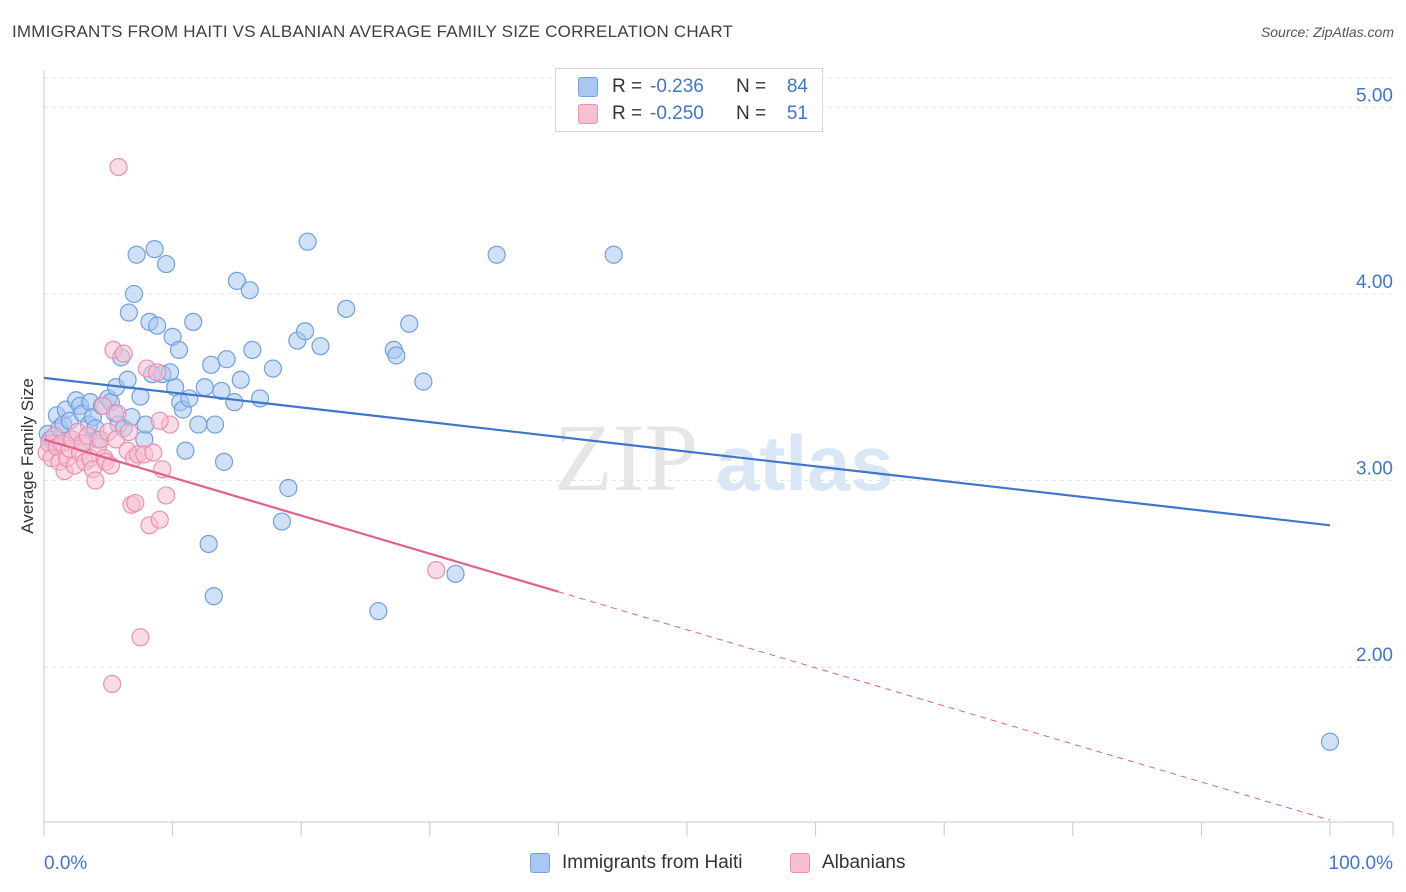 The image size is (1406, 892). What do you see at coordinates (800, 863) in the screenshot?
I see `albanians-legend-swatch` at bounding box center [800, 863].